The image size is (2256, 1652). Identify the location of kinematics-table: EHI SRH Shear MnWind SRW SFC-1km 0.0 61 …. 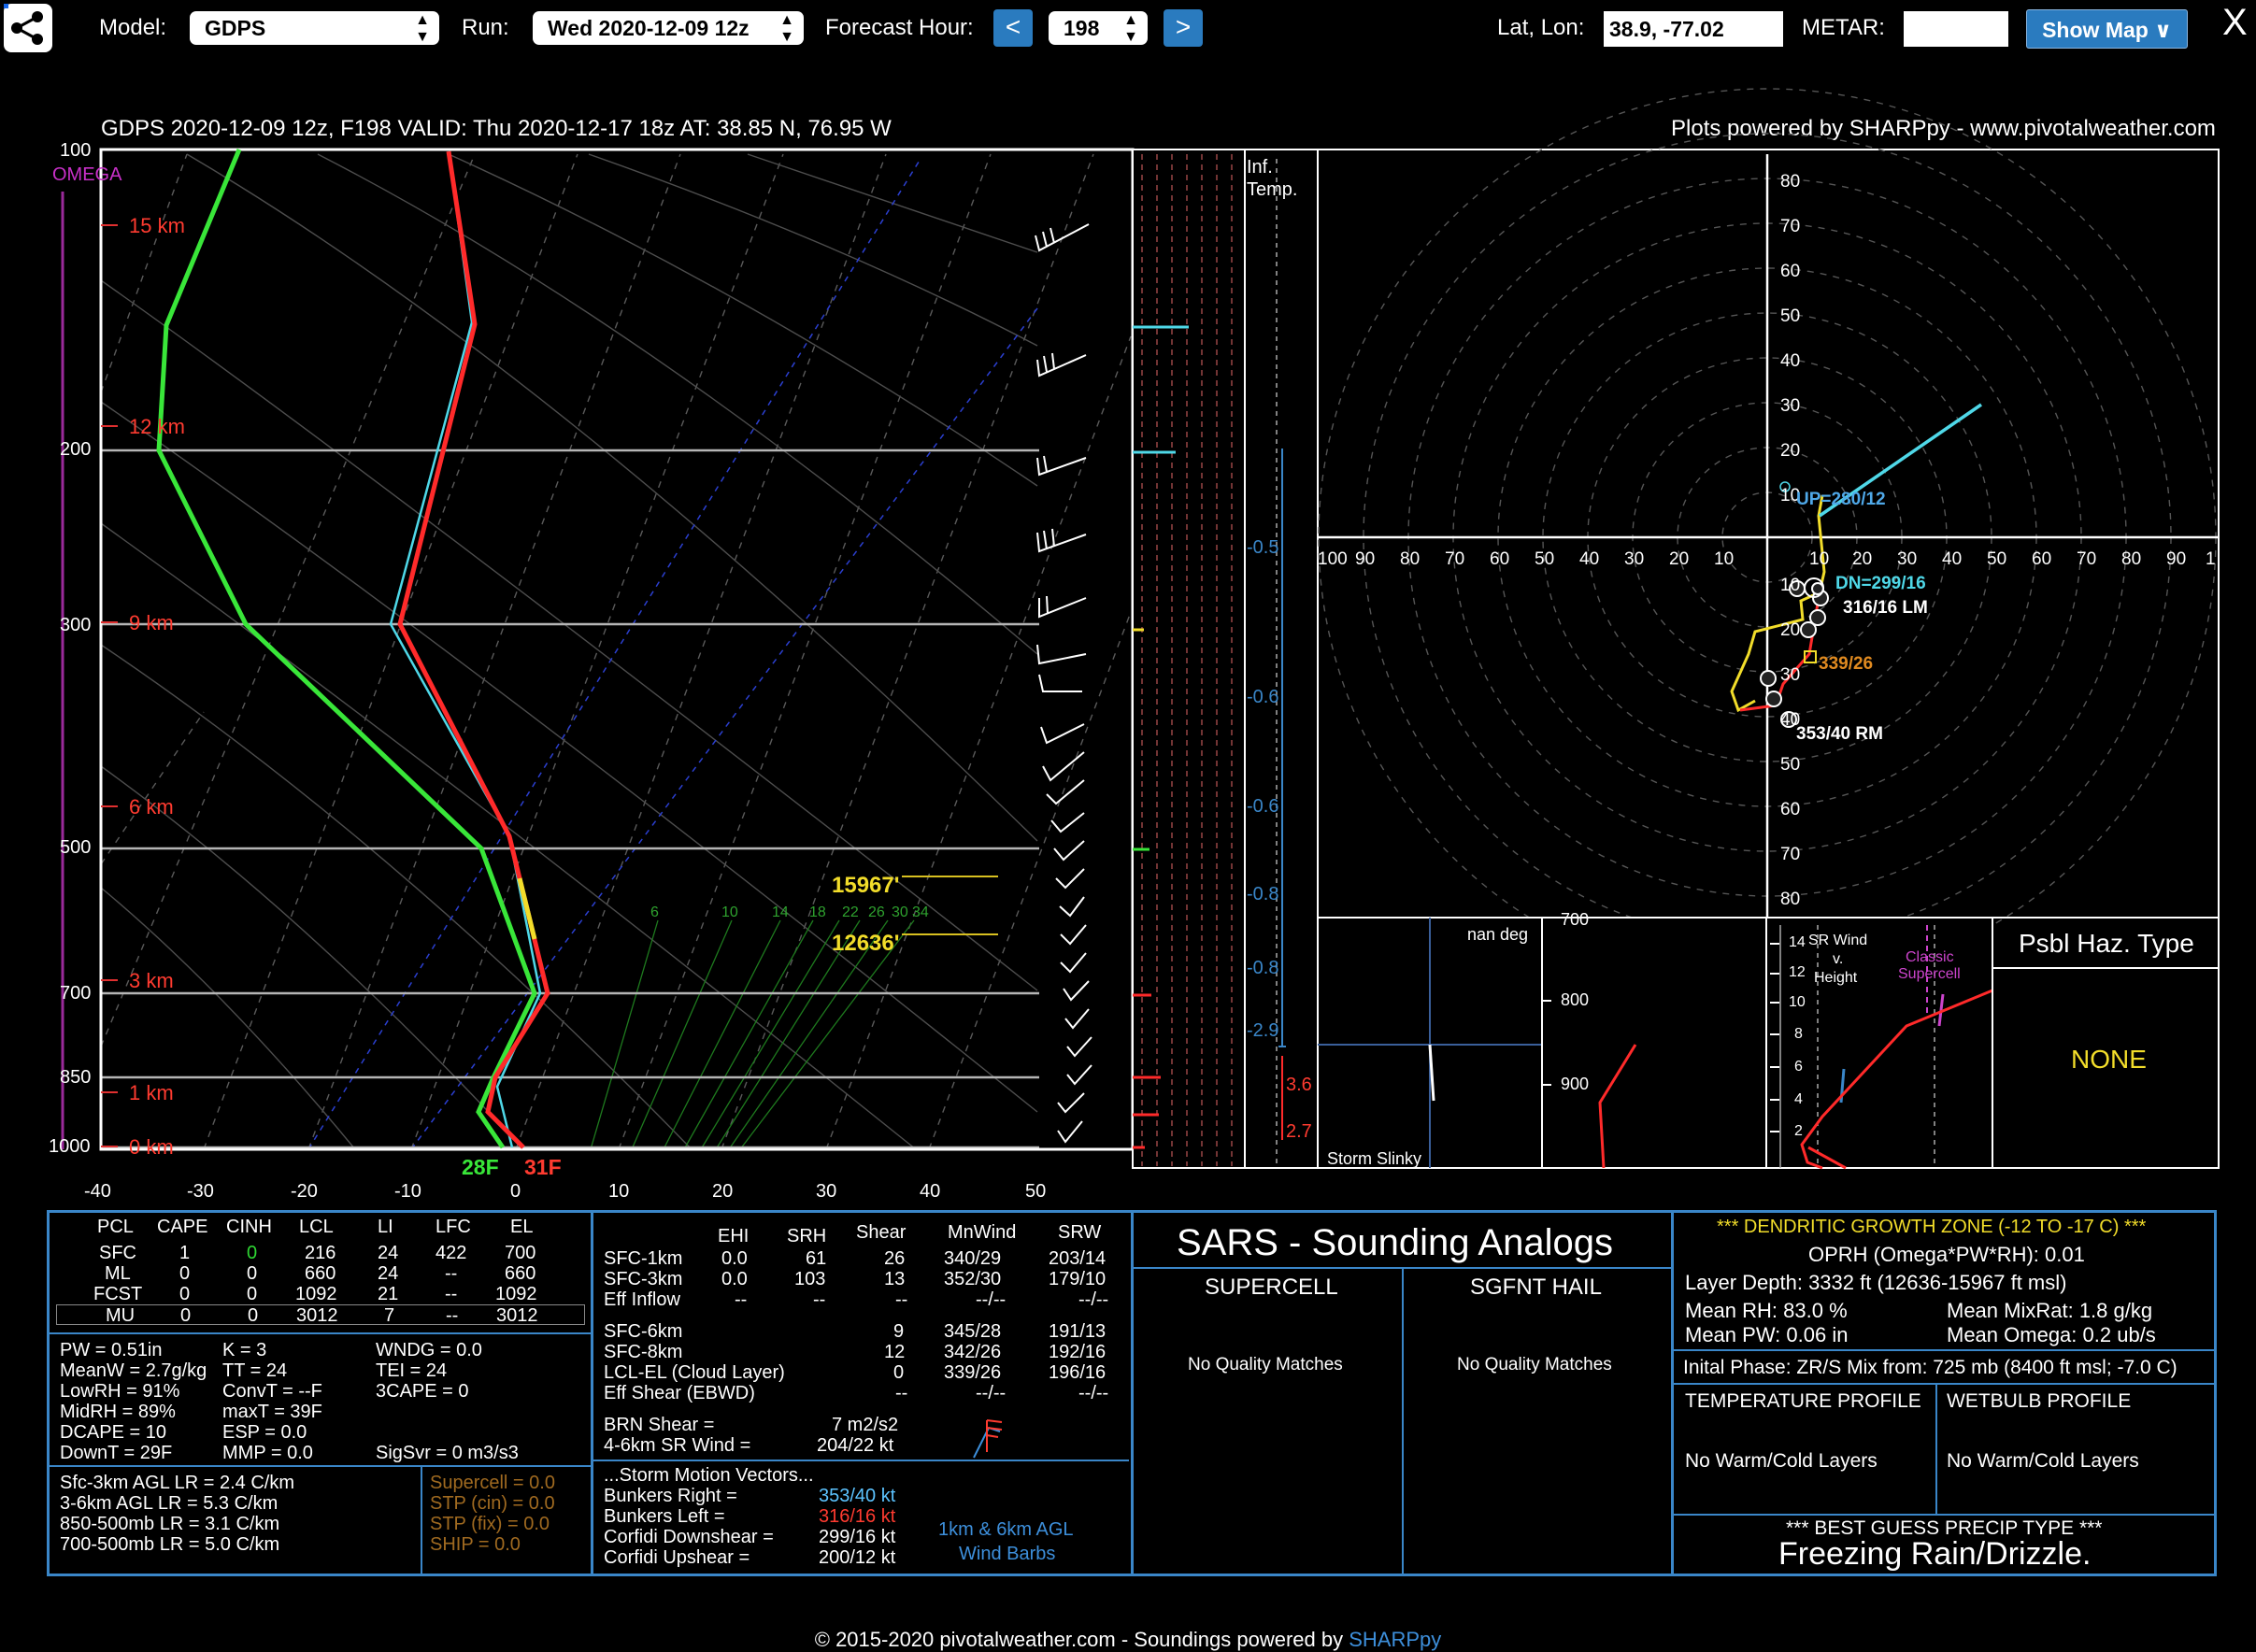
(861, 1397).